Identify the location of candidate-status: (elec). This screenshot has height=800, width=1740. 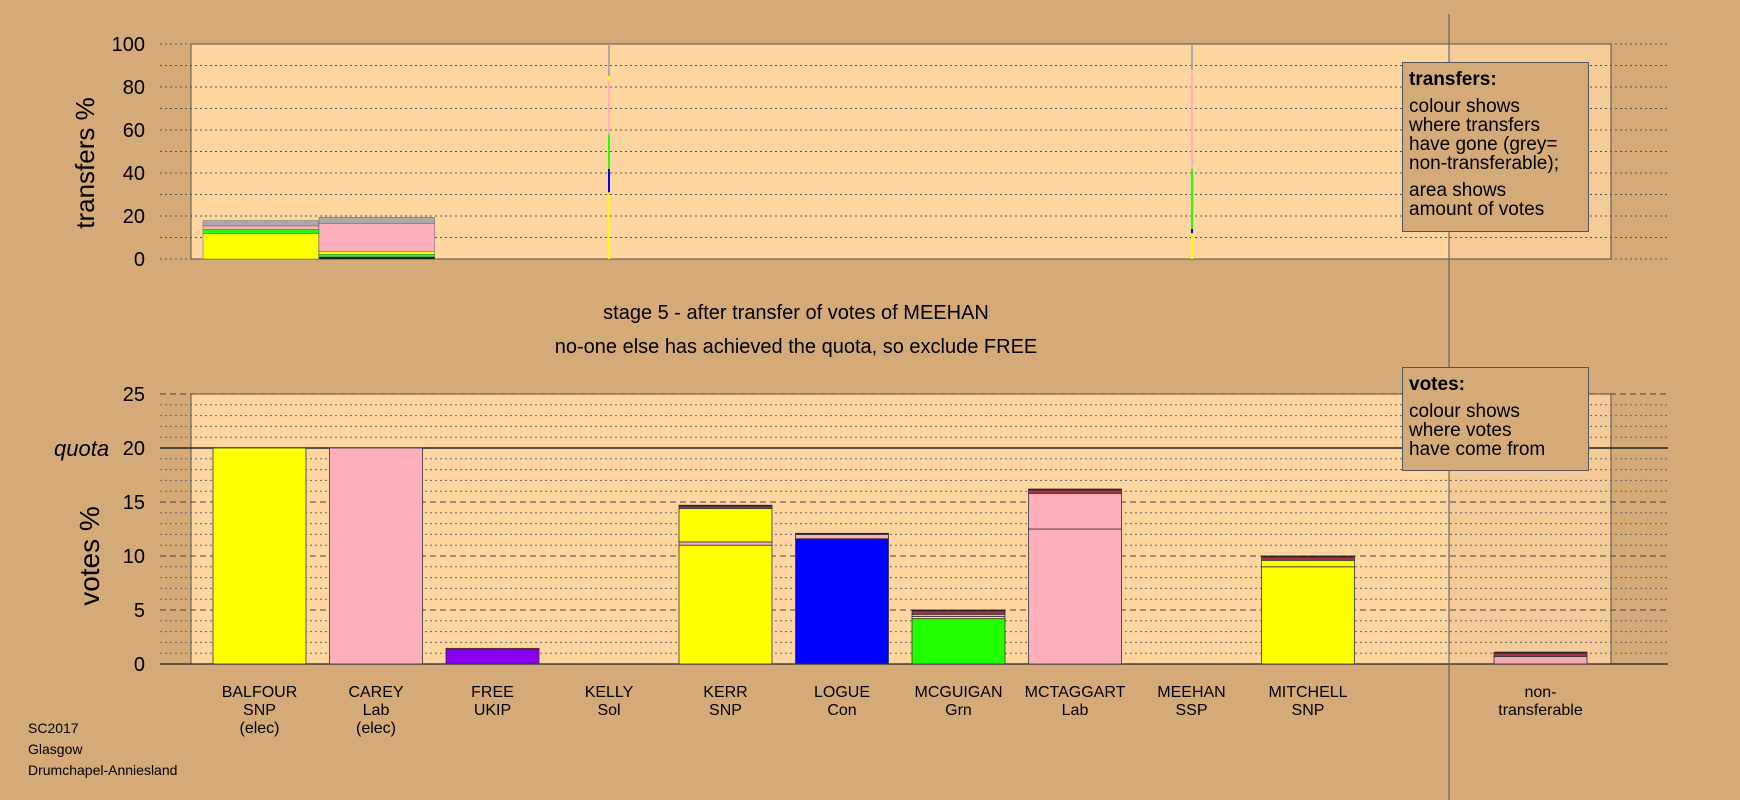
(376, 728).